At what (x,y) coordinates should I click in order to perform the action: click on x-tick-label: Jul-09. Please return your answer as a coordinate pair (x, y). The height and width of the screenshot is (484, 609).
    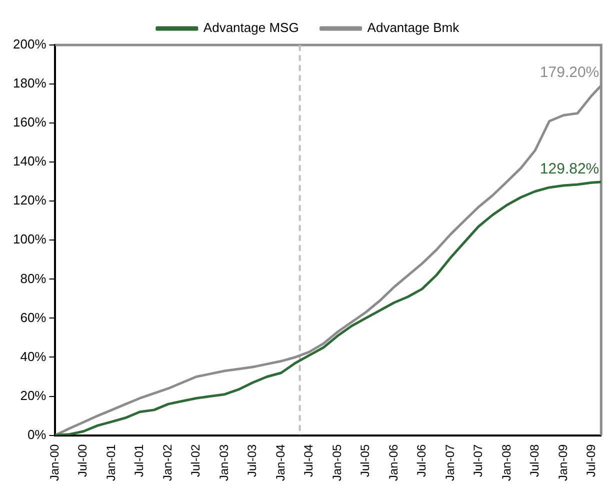
    Looking at the image, I should click on (591, 460).